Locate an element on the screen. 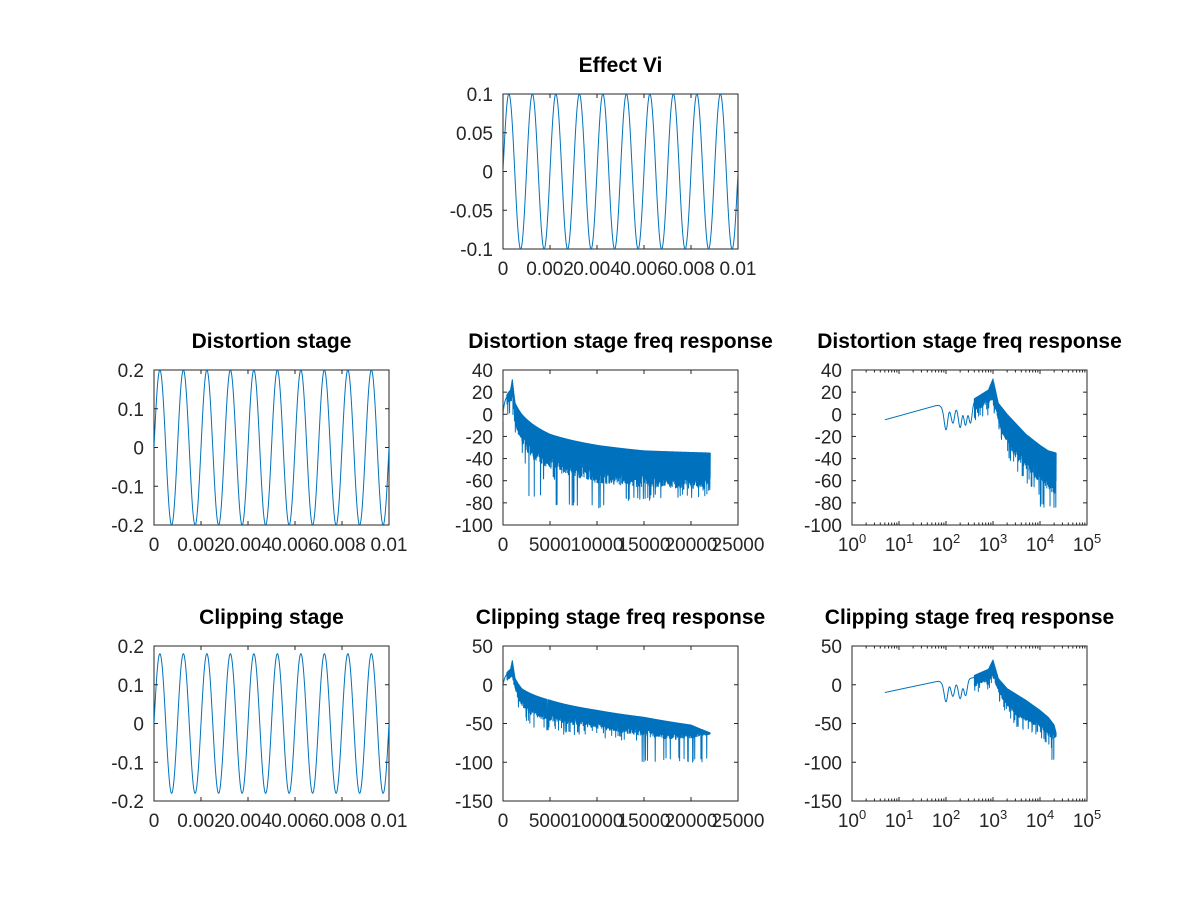 The width and height of the screenshot is (1200, 900). series-line-H_dist is located at coordinates (607, 444).